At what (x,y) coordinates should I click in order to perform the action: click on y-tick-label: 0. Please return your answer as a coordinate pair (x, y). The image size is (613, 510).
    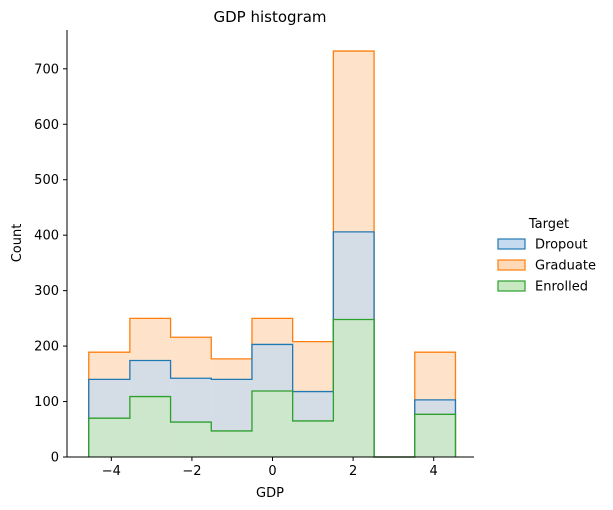
    Looking at the image, I should click on (55, 458).